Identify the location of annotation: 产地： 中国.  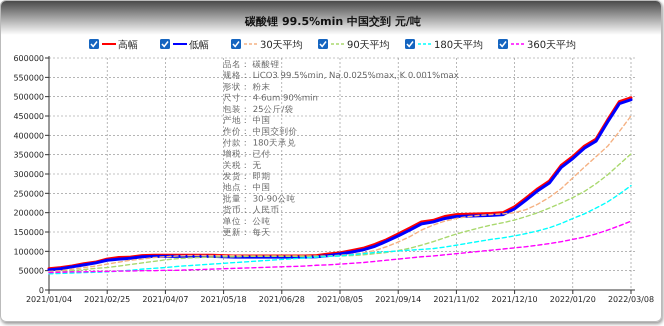
(247, 121).